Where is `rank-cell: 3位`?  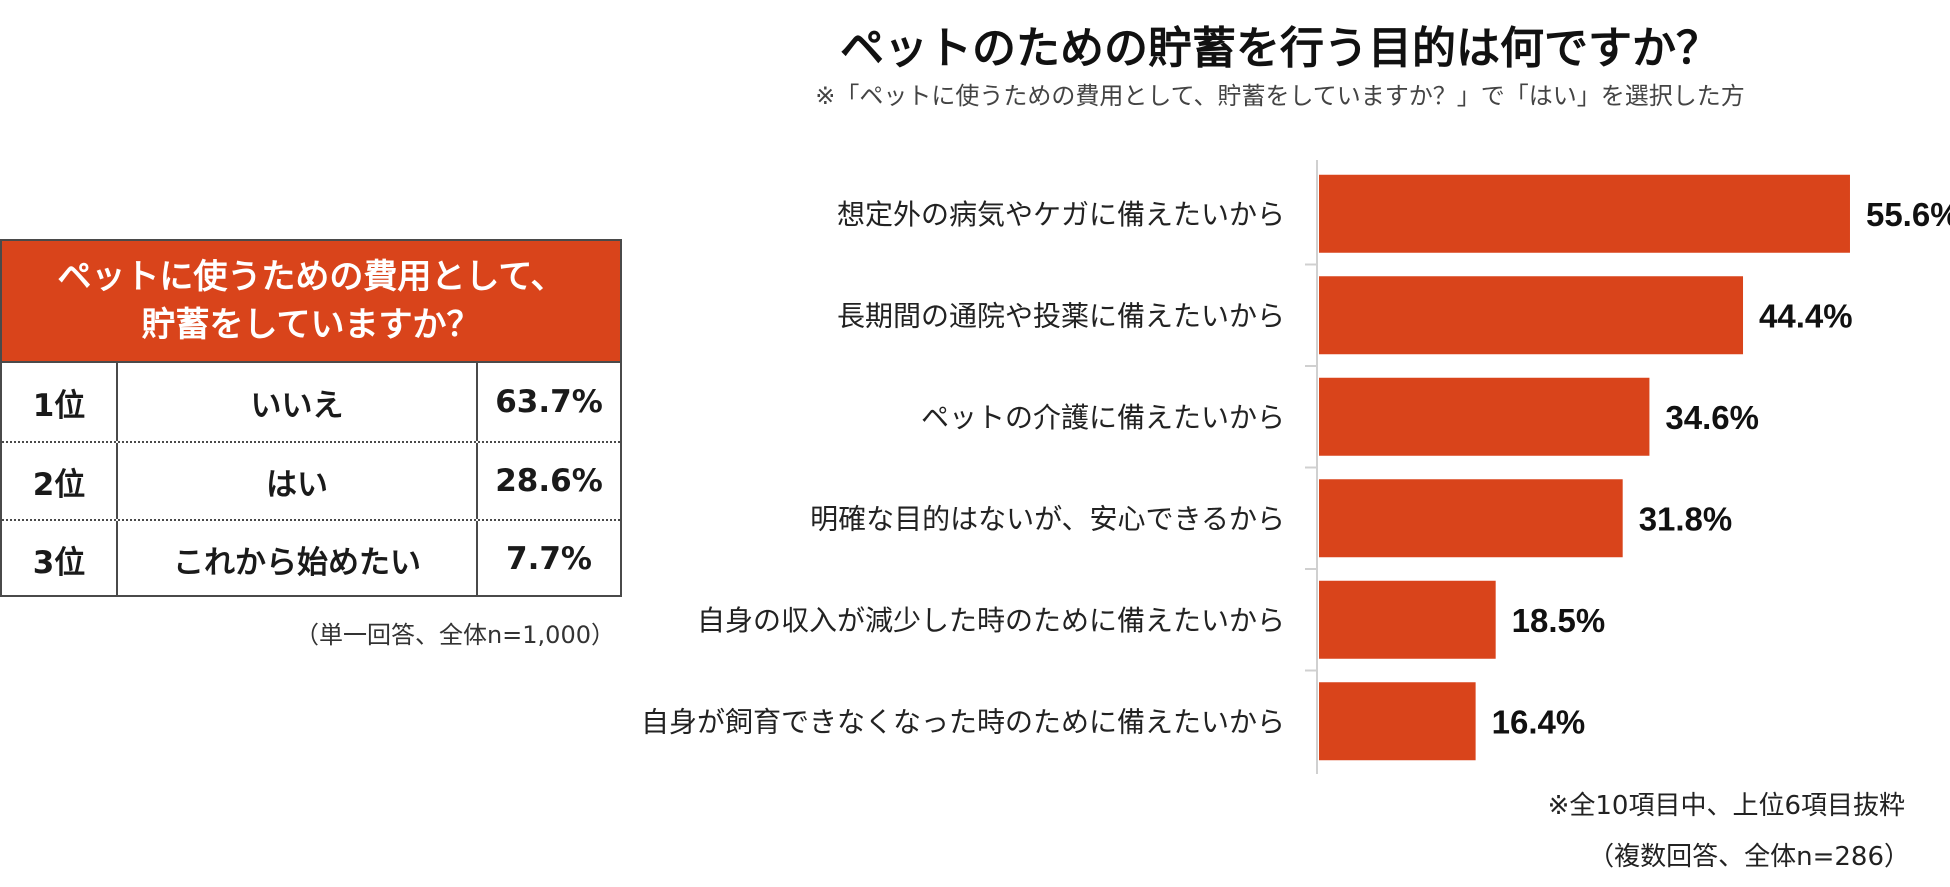
rank-cell: 3位 is located at coordinates (60, 559).